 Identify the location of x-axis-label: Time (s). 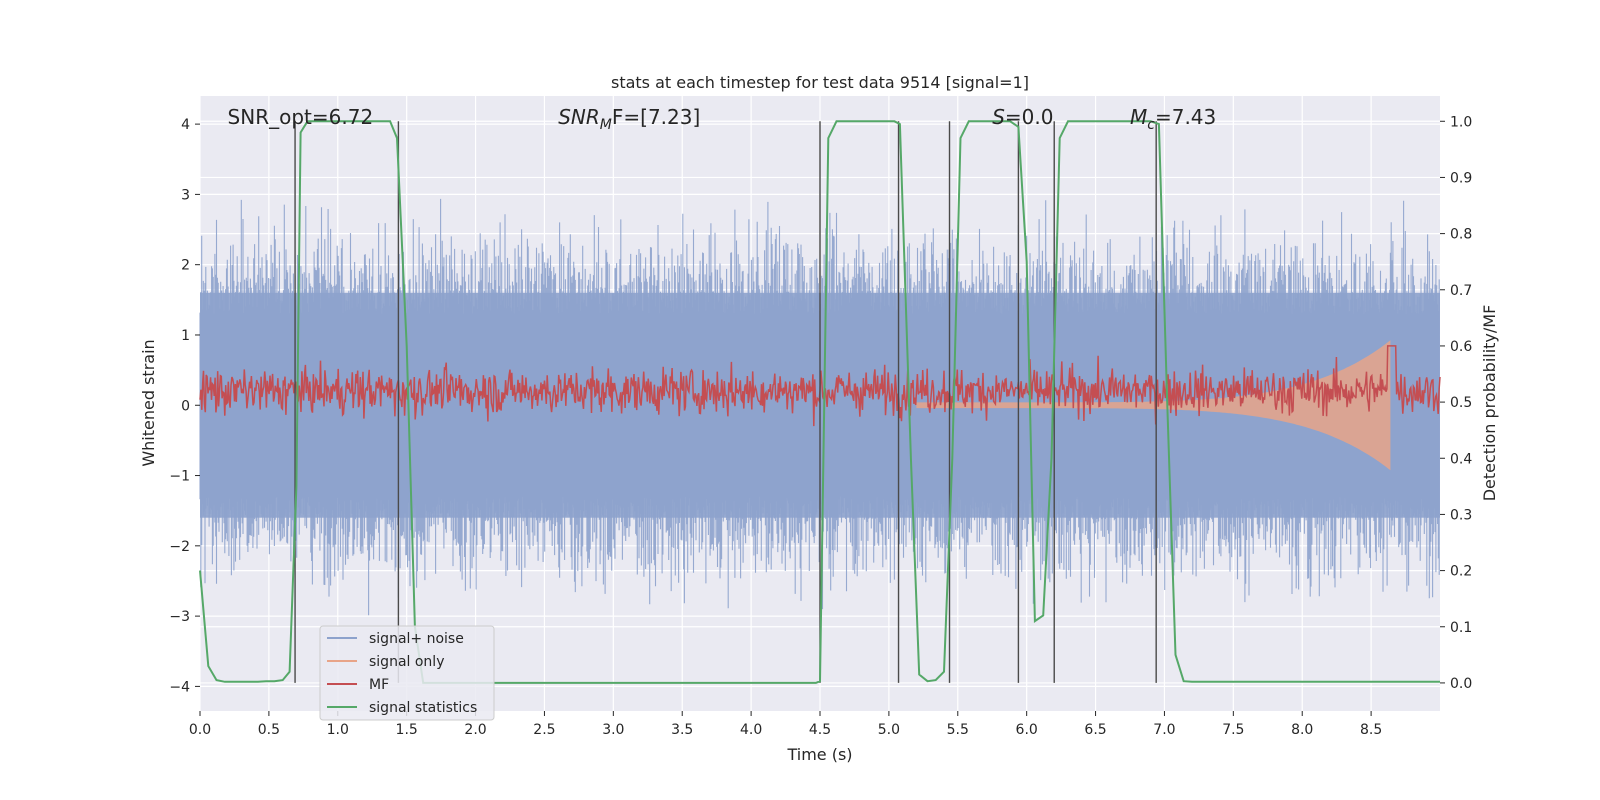
(819, 754).